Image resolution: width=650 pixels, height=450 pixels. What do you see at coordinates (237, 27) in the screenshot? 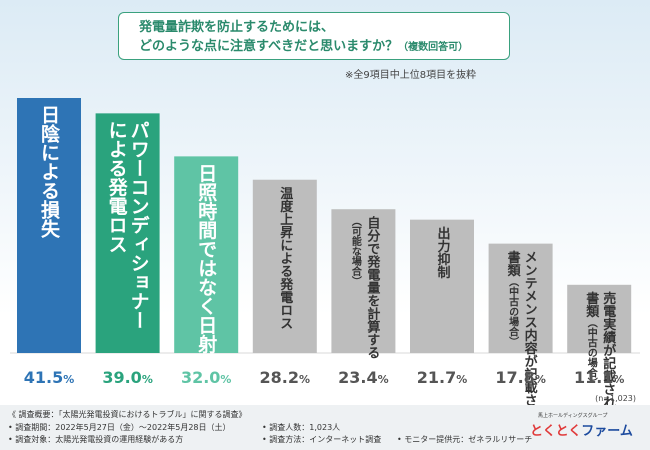
I see `question-line-1: 発電量詐欺を防止するためには、` at bounding box center [237, 27].